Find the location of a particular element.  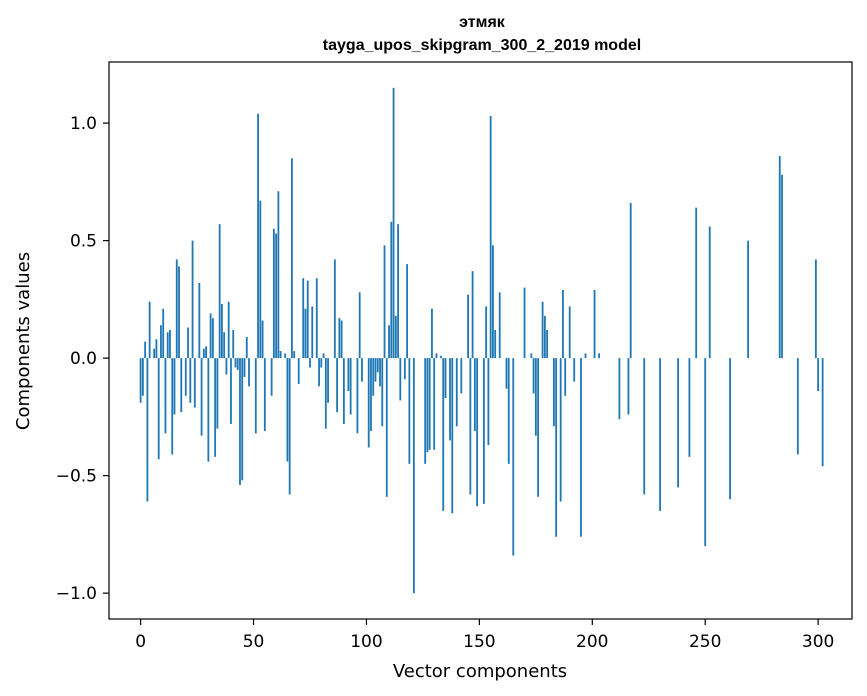

x-tick-label: 150 is located at coordinates (479, 642).